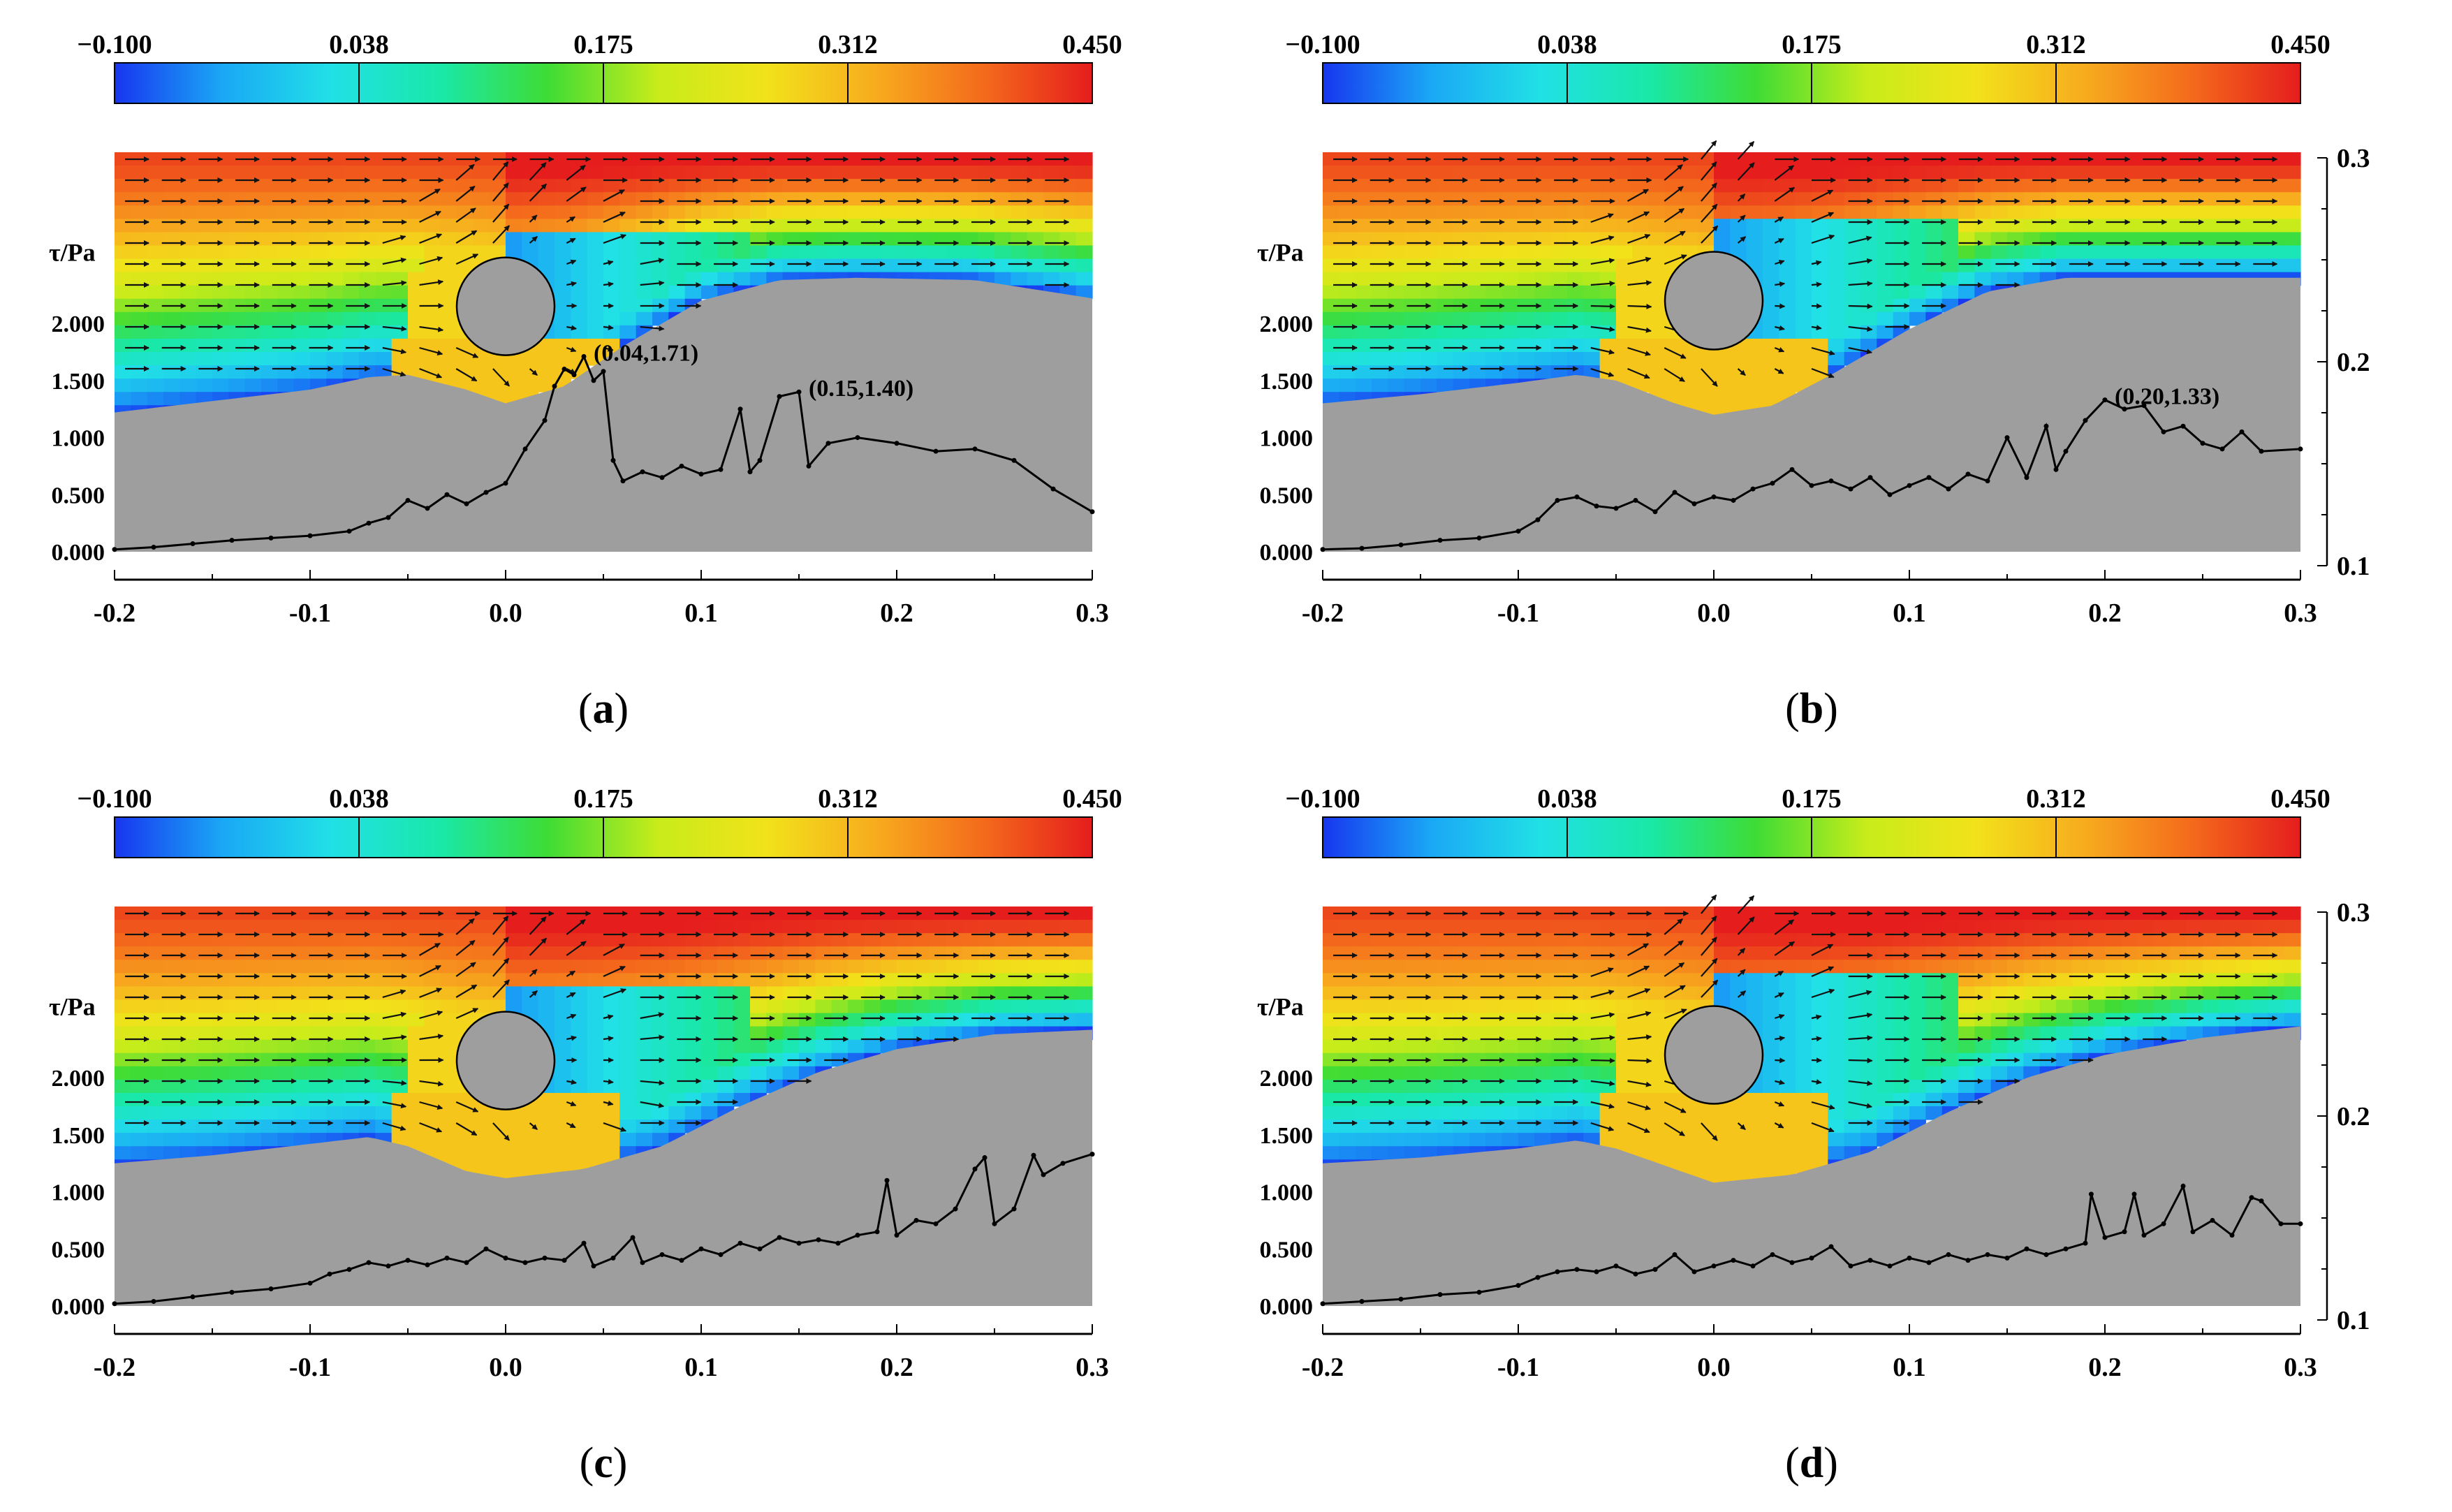 This screenshot has width=2452, height=1512. I want to click on colorbar-tick-label: 0.312, so click(848, 45).